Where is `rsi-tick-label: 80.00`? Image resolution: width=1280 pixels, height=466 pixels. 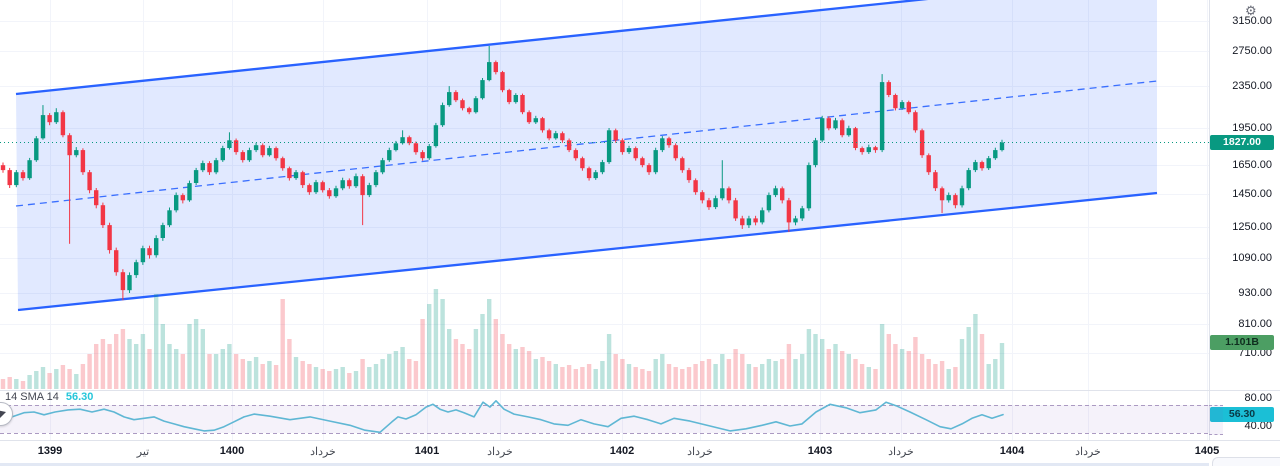
rsi-tick-label: 80.00 is located at coordinates (1258, 398).